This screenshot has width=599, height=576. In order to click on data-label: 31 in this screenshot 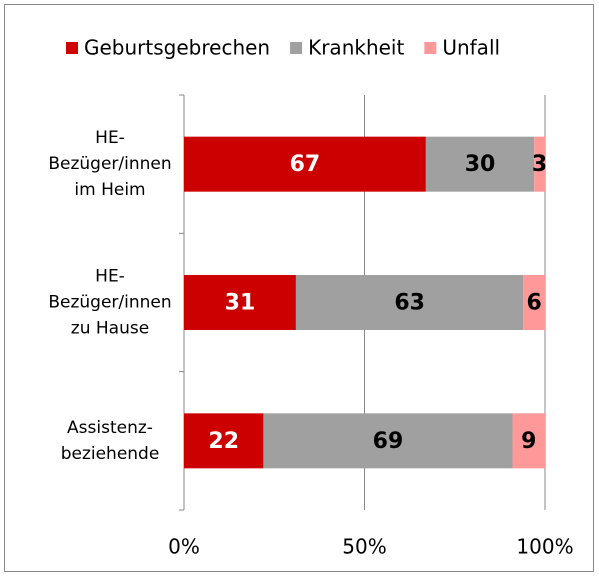, I will do `click(240, 303)`.